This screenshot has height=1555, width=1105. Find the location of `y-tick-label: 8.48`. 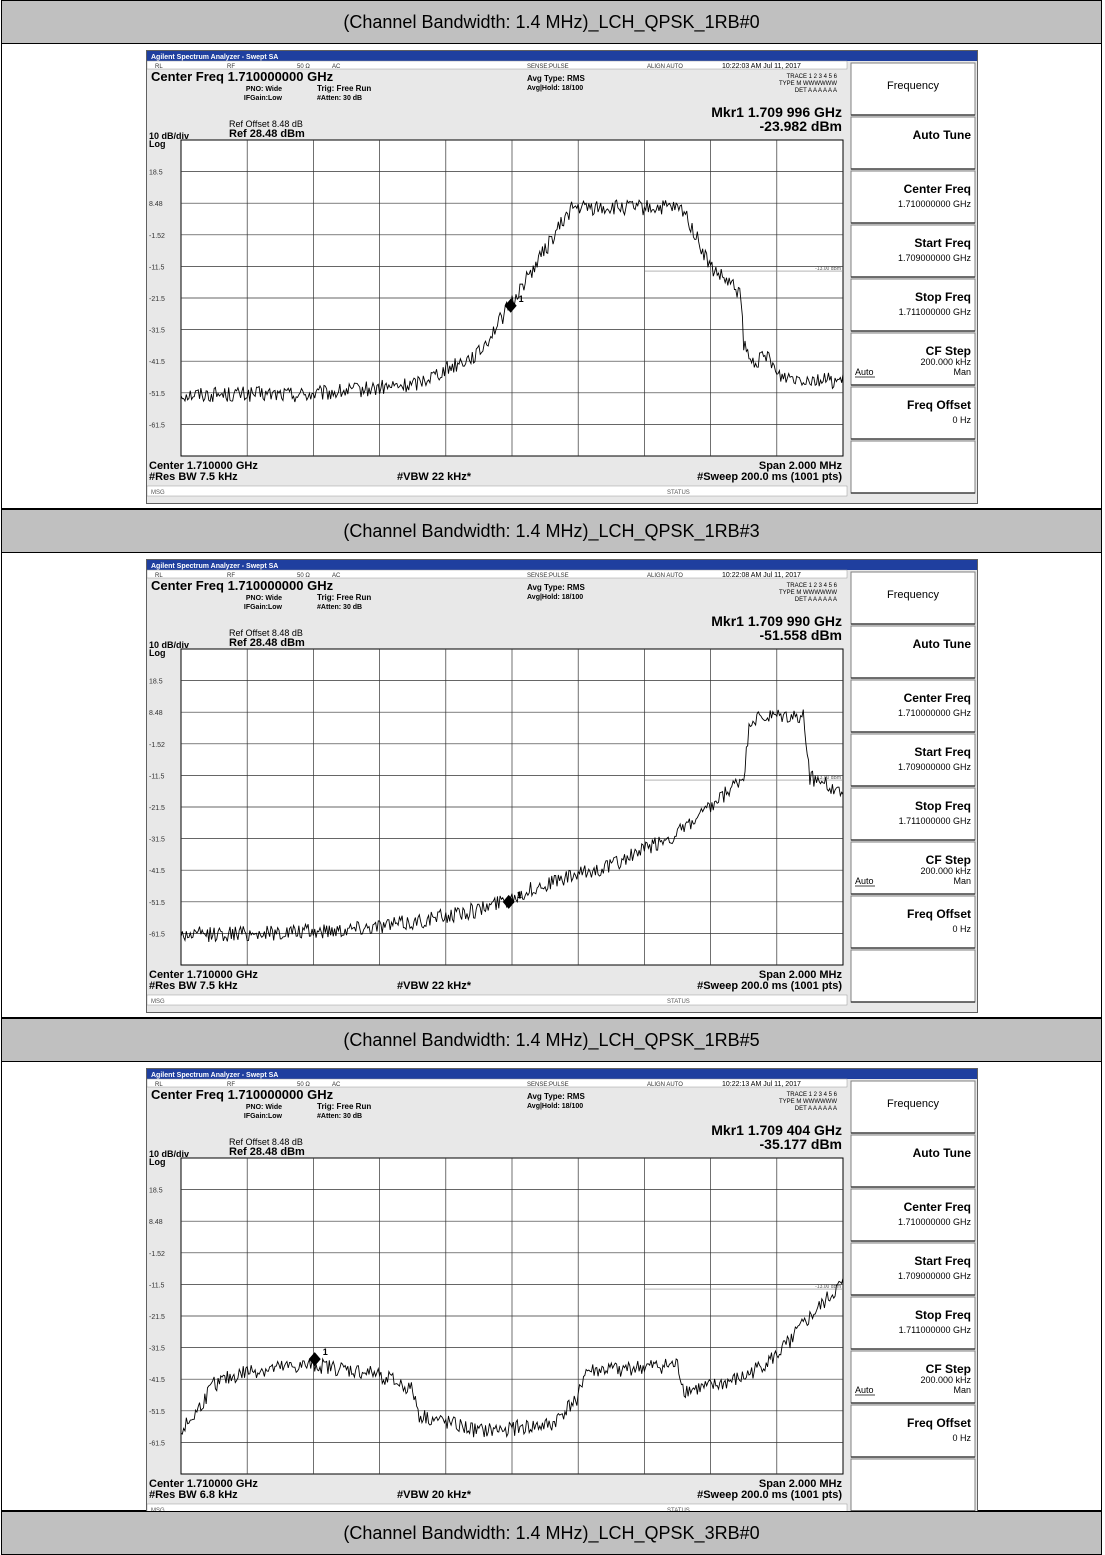

y-tick-label: 8.48 is located at coordinates (156, 1222).